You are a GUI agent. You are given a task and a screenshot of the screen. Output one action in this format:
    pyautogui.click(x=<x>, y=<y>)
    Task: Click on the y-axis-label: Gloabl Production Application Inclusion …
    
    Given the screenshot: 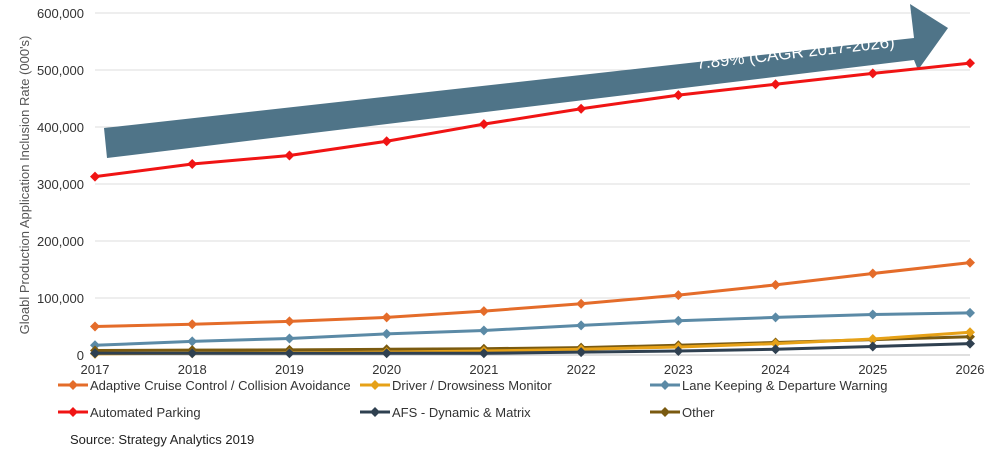 What is the action you would take?
    pyautogui.click(x=24, y=185)
    